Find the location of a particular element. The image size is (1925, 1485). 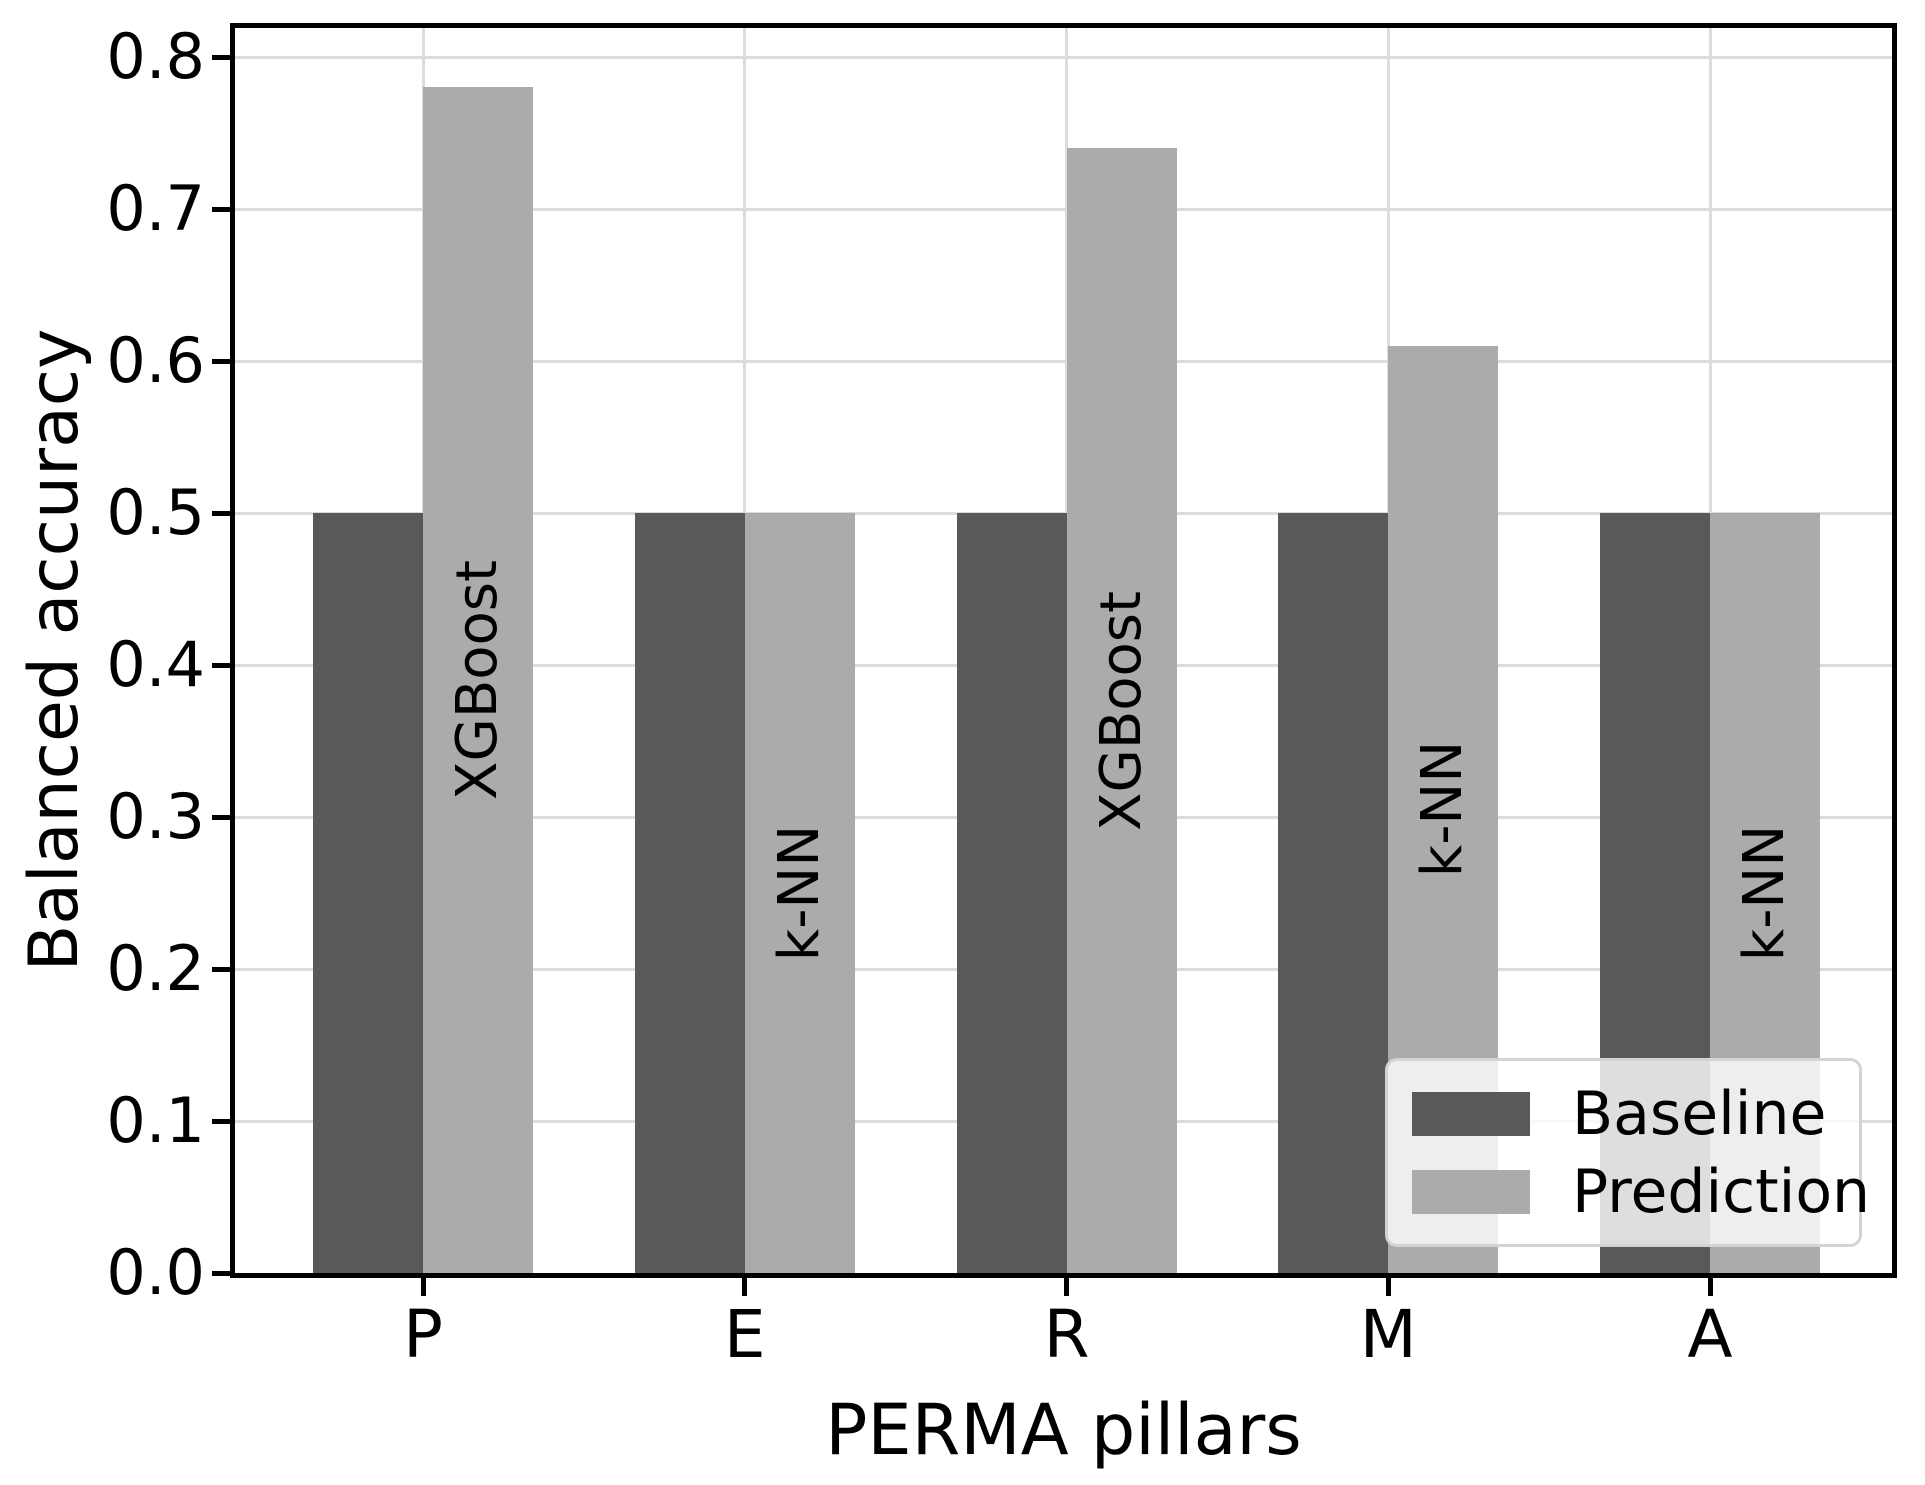

bar-prediction-P is located at coordinates (478, 680).